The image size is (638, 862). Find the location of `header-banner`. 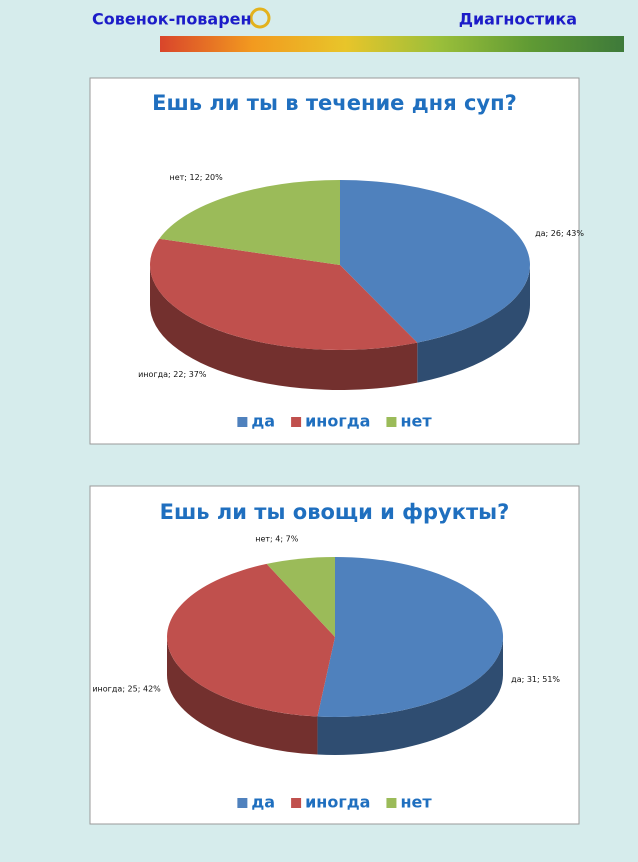

header-banner is located at coordinates (392, 44).